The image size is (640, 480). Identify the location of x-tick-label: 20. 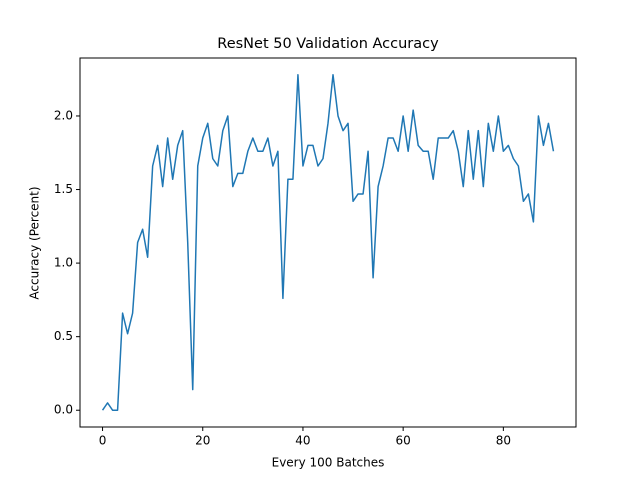
(202, 441).